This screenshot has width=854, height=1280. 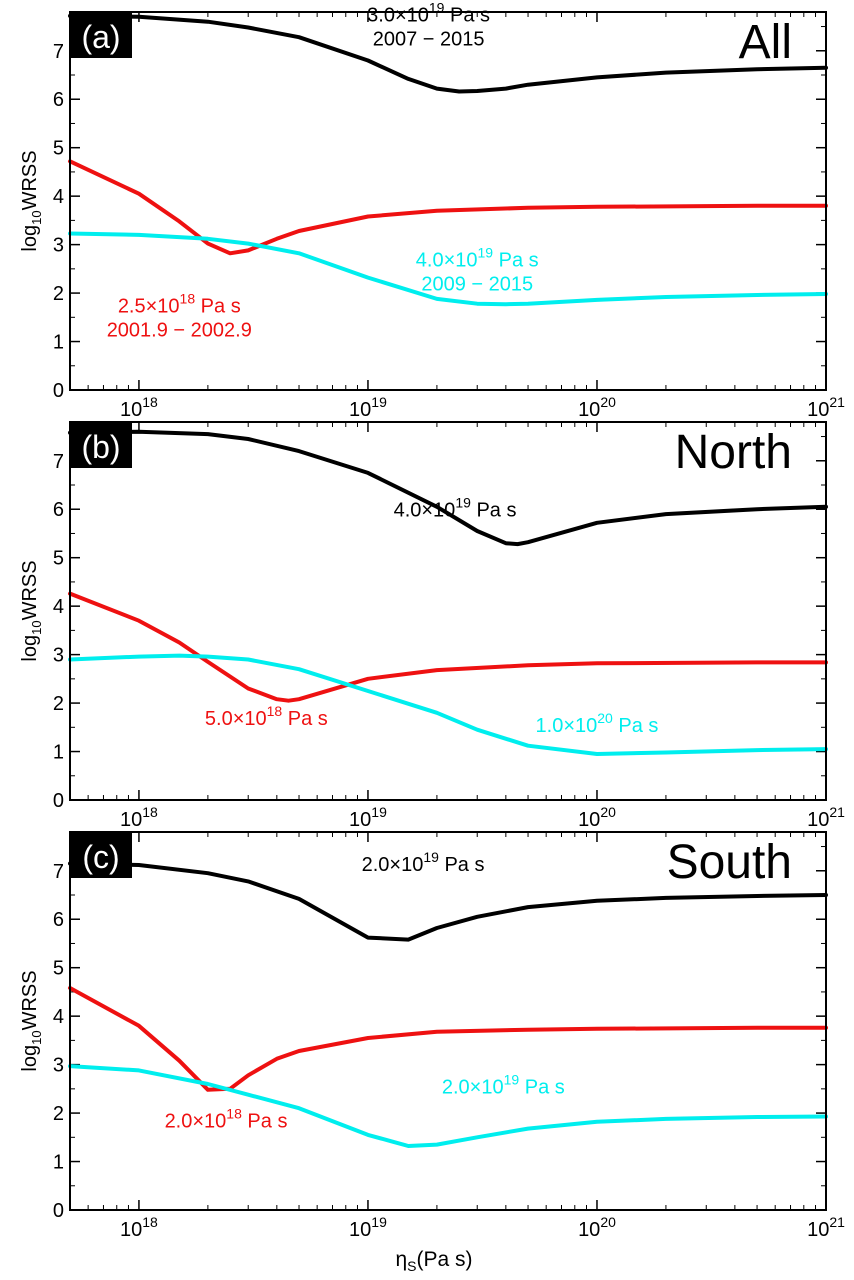 What do you see at coordinates (226, 1119) in the screenshot?
I see `annotation-red: 2.0×1018 Pa s` at bounding box center [226, 1119].